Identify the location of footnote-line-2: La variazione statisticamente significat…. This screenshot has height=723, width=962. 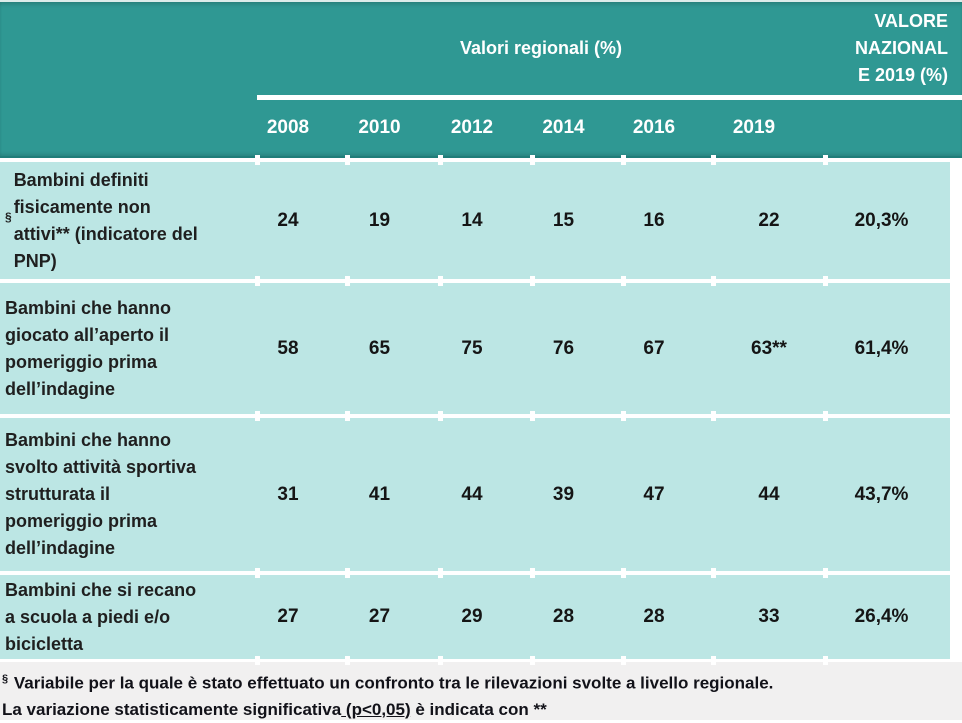
(274, 709).